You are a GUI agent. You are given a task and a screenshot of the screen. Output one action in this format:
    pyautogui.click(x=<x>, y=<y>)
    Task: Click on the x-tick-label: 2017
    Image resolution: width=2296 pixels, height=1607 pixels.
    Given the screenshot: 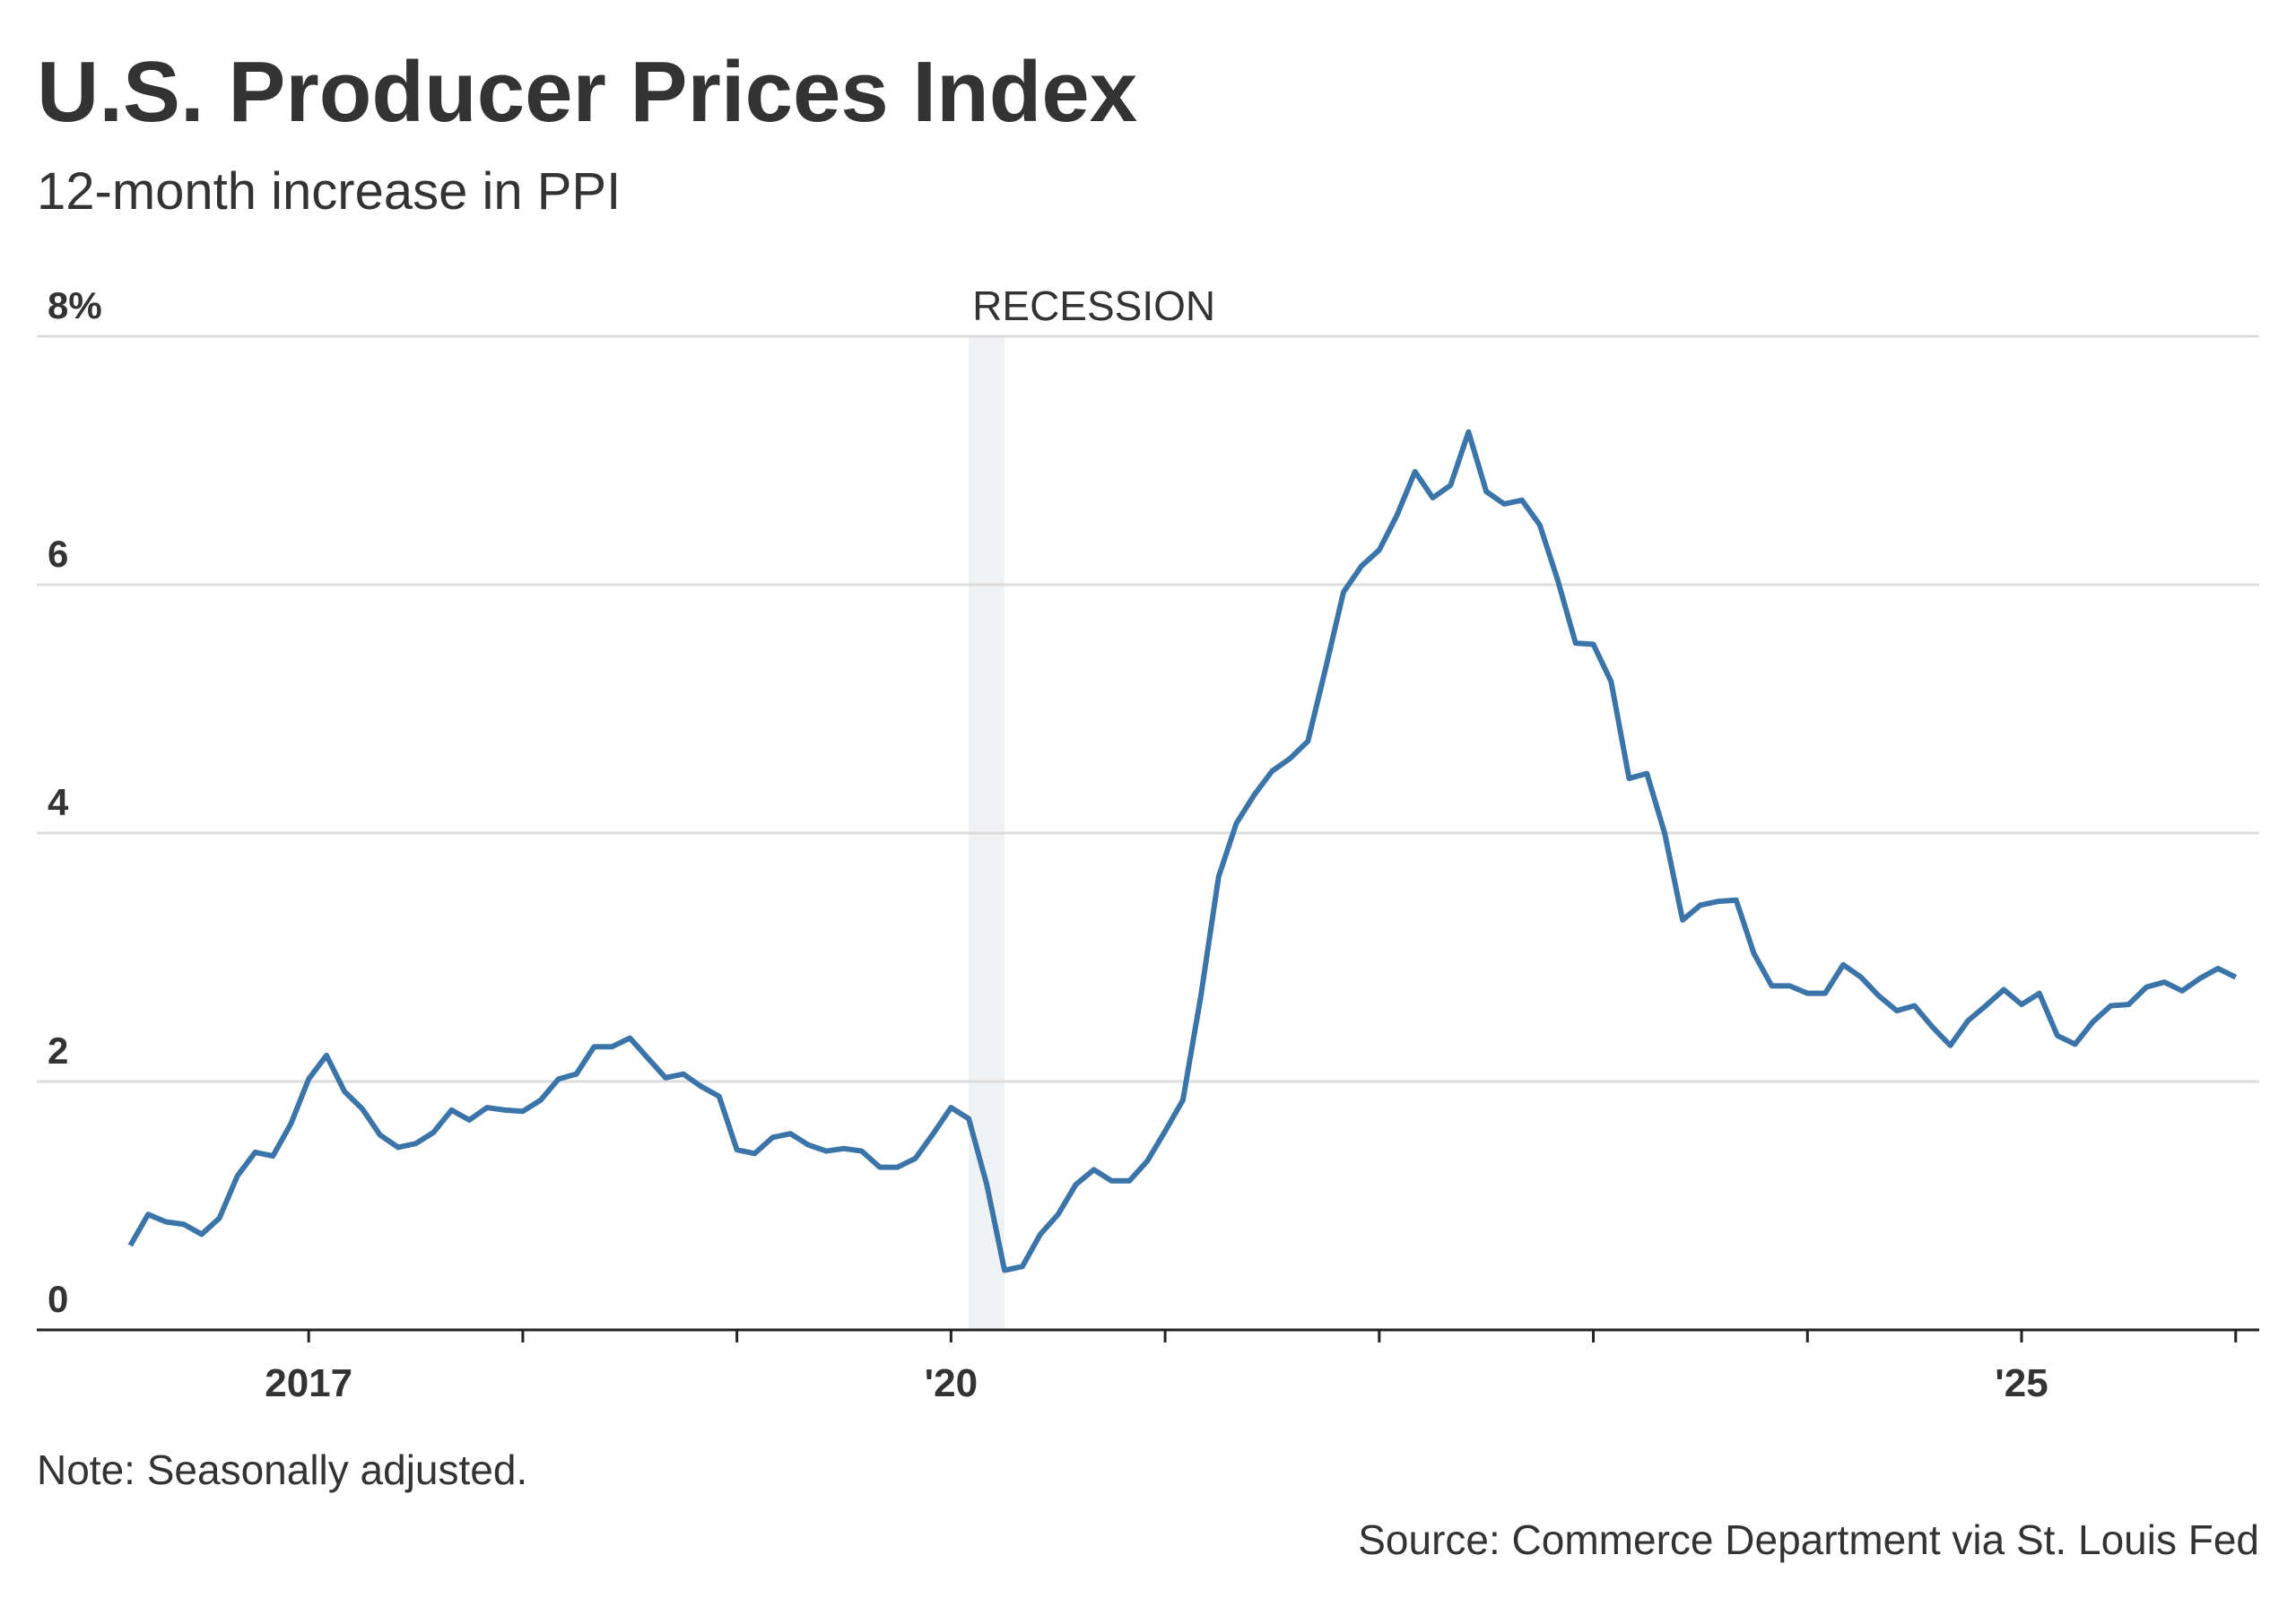 What is the action you would take?
    pyautogui.click(x=308, y=1383)
    